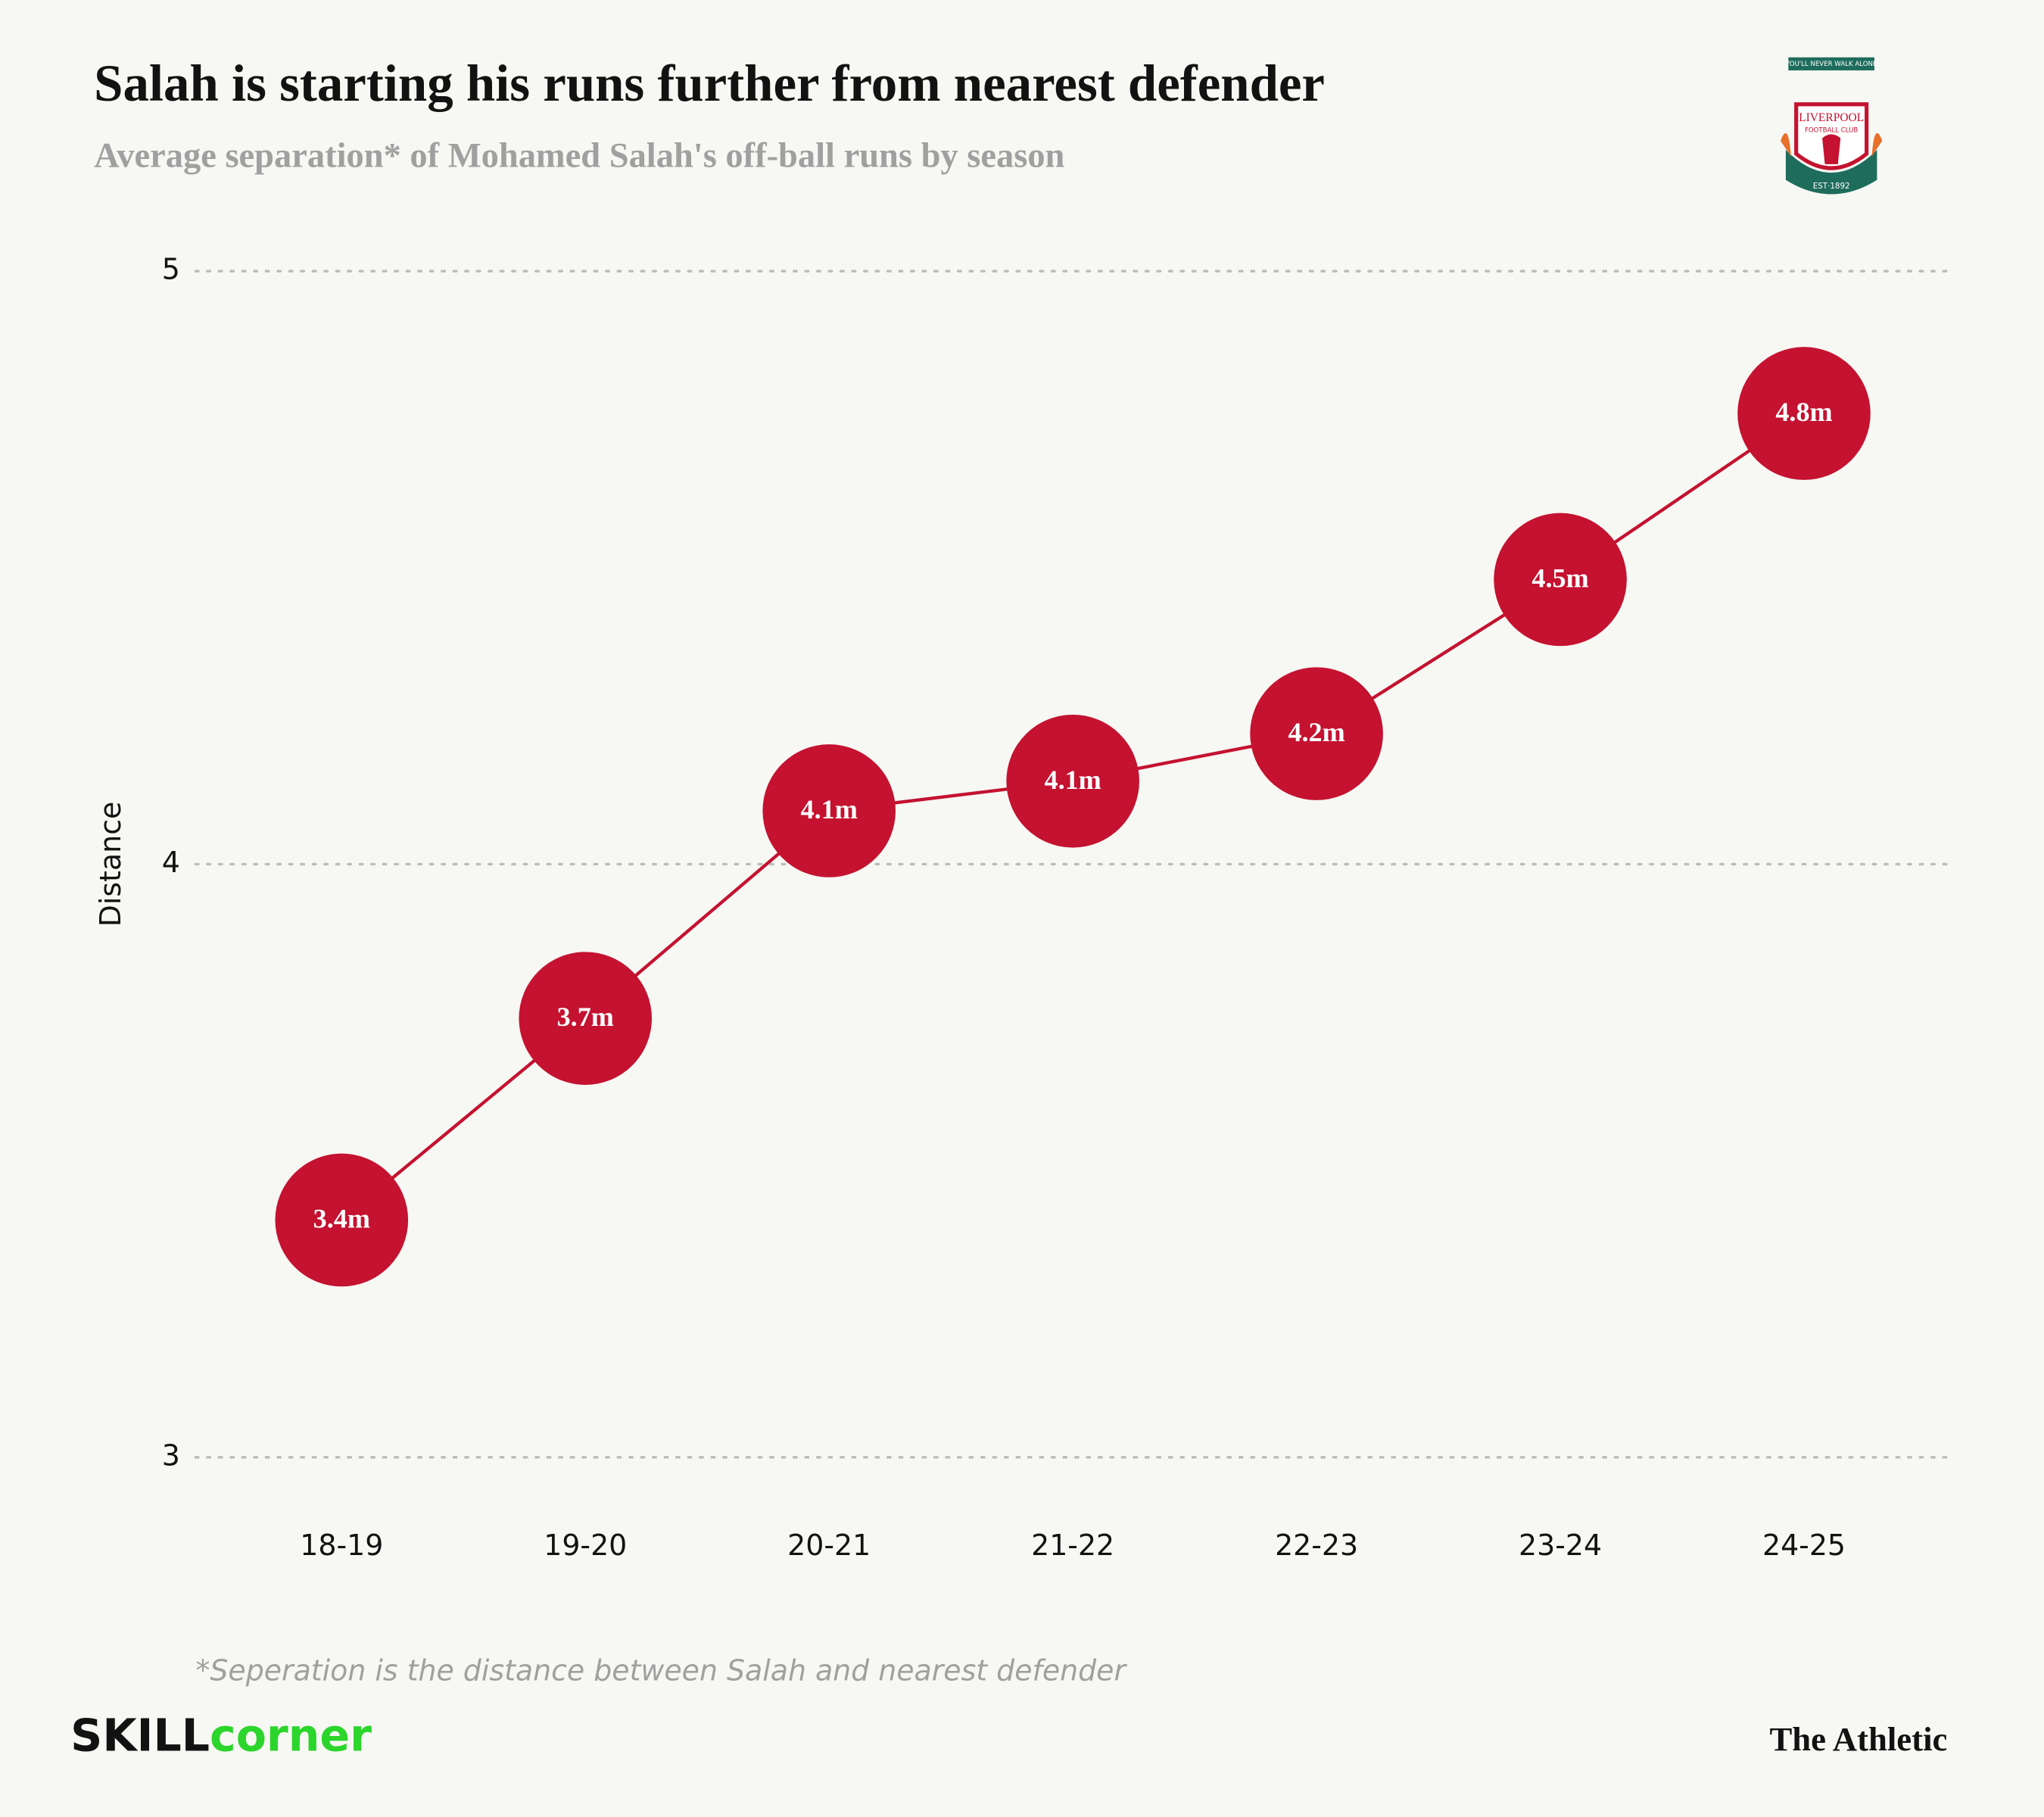 The height and width of the screenshot is (1817, 2044). I want to click on crest-flames, so click(1832, 144).